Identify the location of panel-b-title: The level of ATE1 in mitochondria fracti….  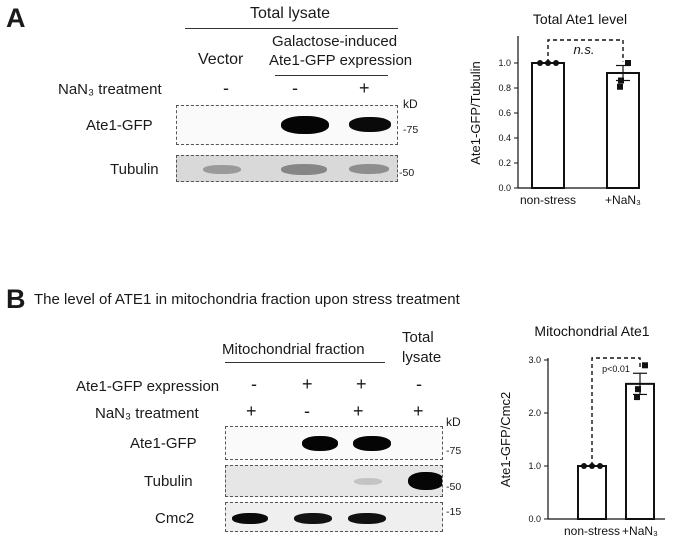
(247, 299).